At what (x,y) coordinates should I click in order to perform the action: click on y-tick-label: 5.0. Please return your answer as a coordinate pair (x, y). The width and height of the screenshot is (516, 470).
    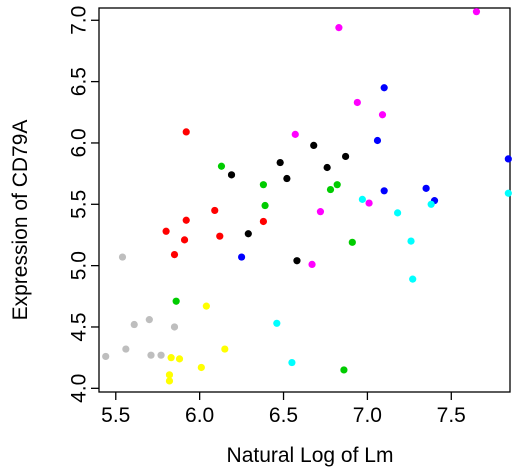
    Looking at the image, I should click on (79, 265).